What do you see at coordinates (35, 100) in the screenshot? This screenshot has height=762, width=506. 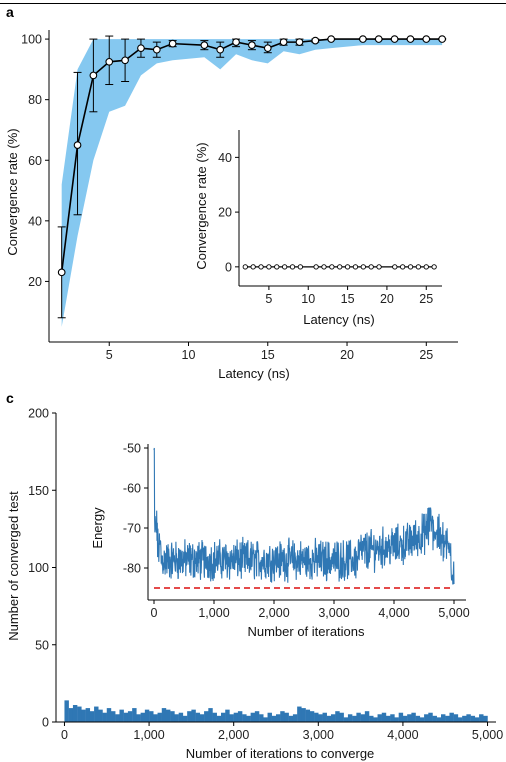 I see `panel-a-y-tick-label: 80` at bounding box center [35, 100].